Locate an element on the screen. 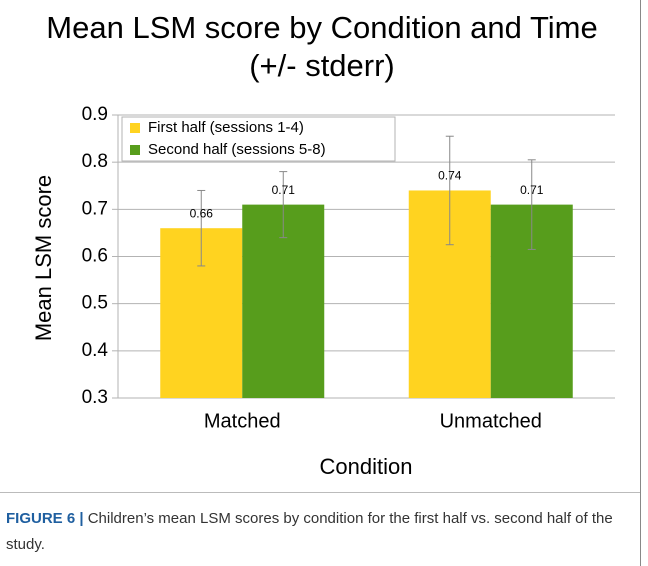 This screenshot has width=648, height=566. y-tick-label: 0.3 is located at coordinates (95, 397).